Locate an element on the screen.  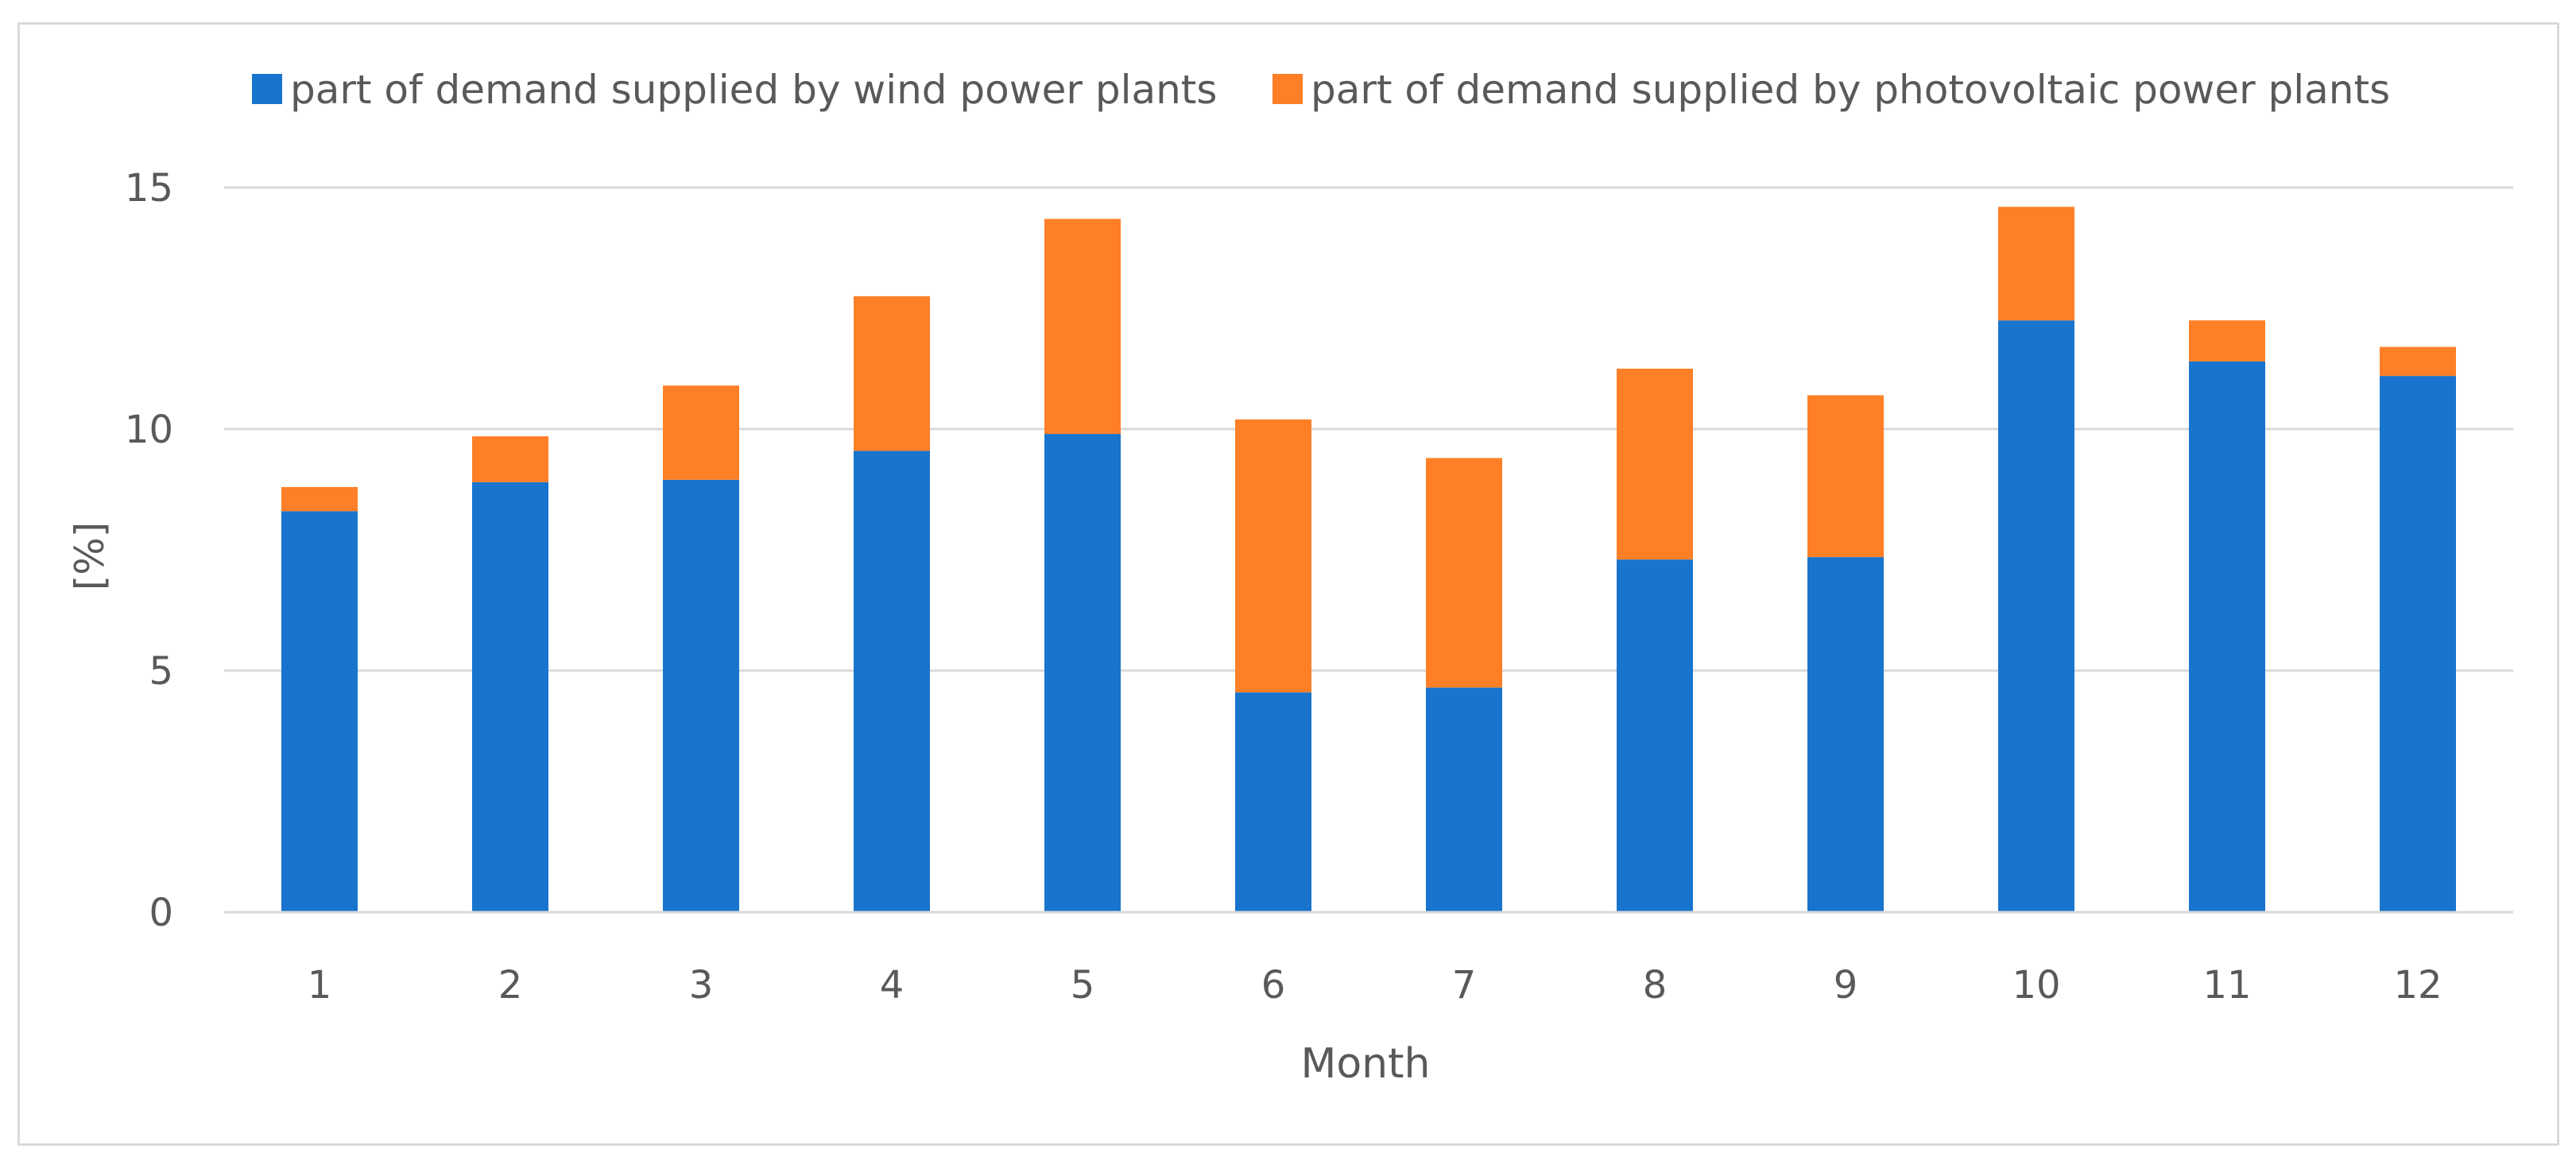
x-tick-label: 7 is located at coordinates (1464, 985).